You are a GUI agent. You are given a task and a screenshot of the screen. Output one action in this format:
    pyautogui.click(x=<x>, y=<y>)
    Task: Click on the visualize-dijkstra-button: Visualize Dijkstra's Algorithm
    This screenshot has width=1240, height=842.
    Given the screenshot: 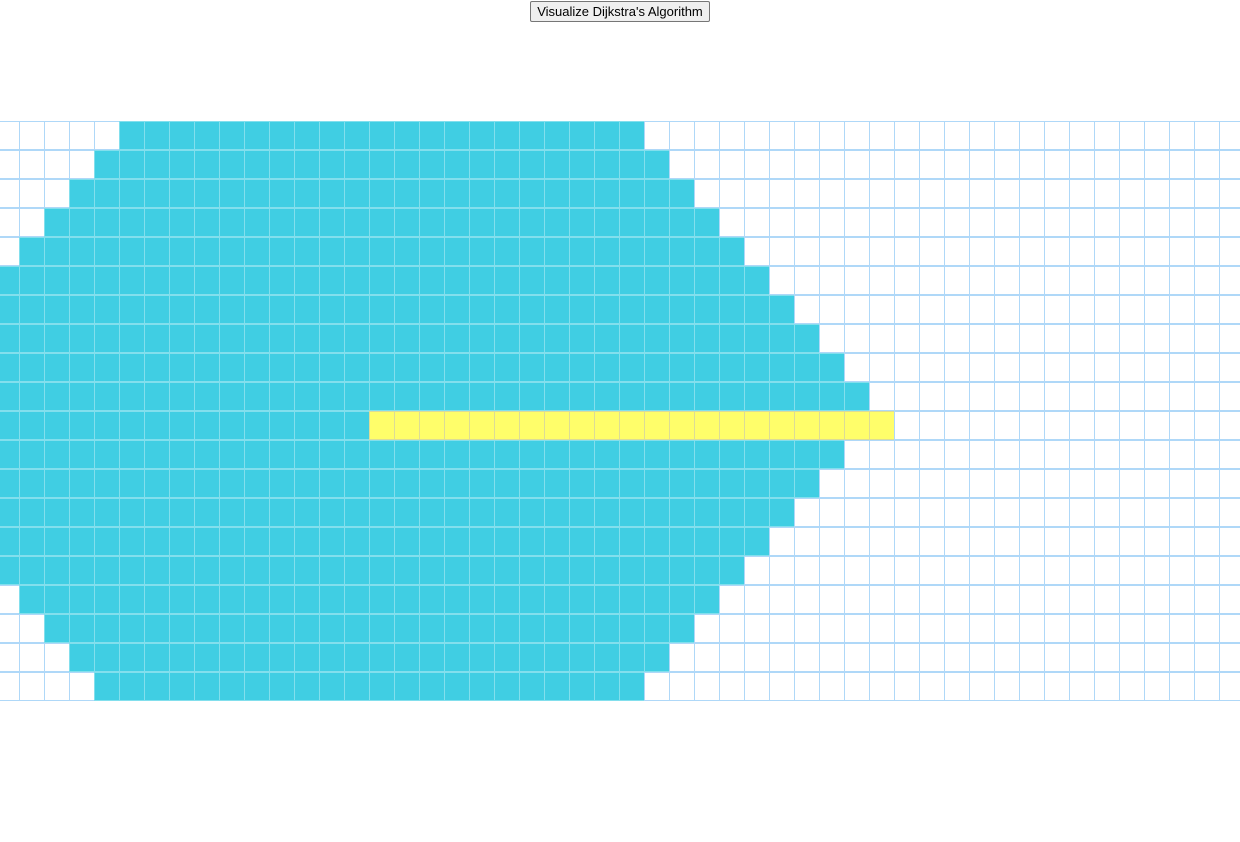 What is the action you would take?
    pyautogui.click(x=620, y=11)
    